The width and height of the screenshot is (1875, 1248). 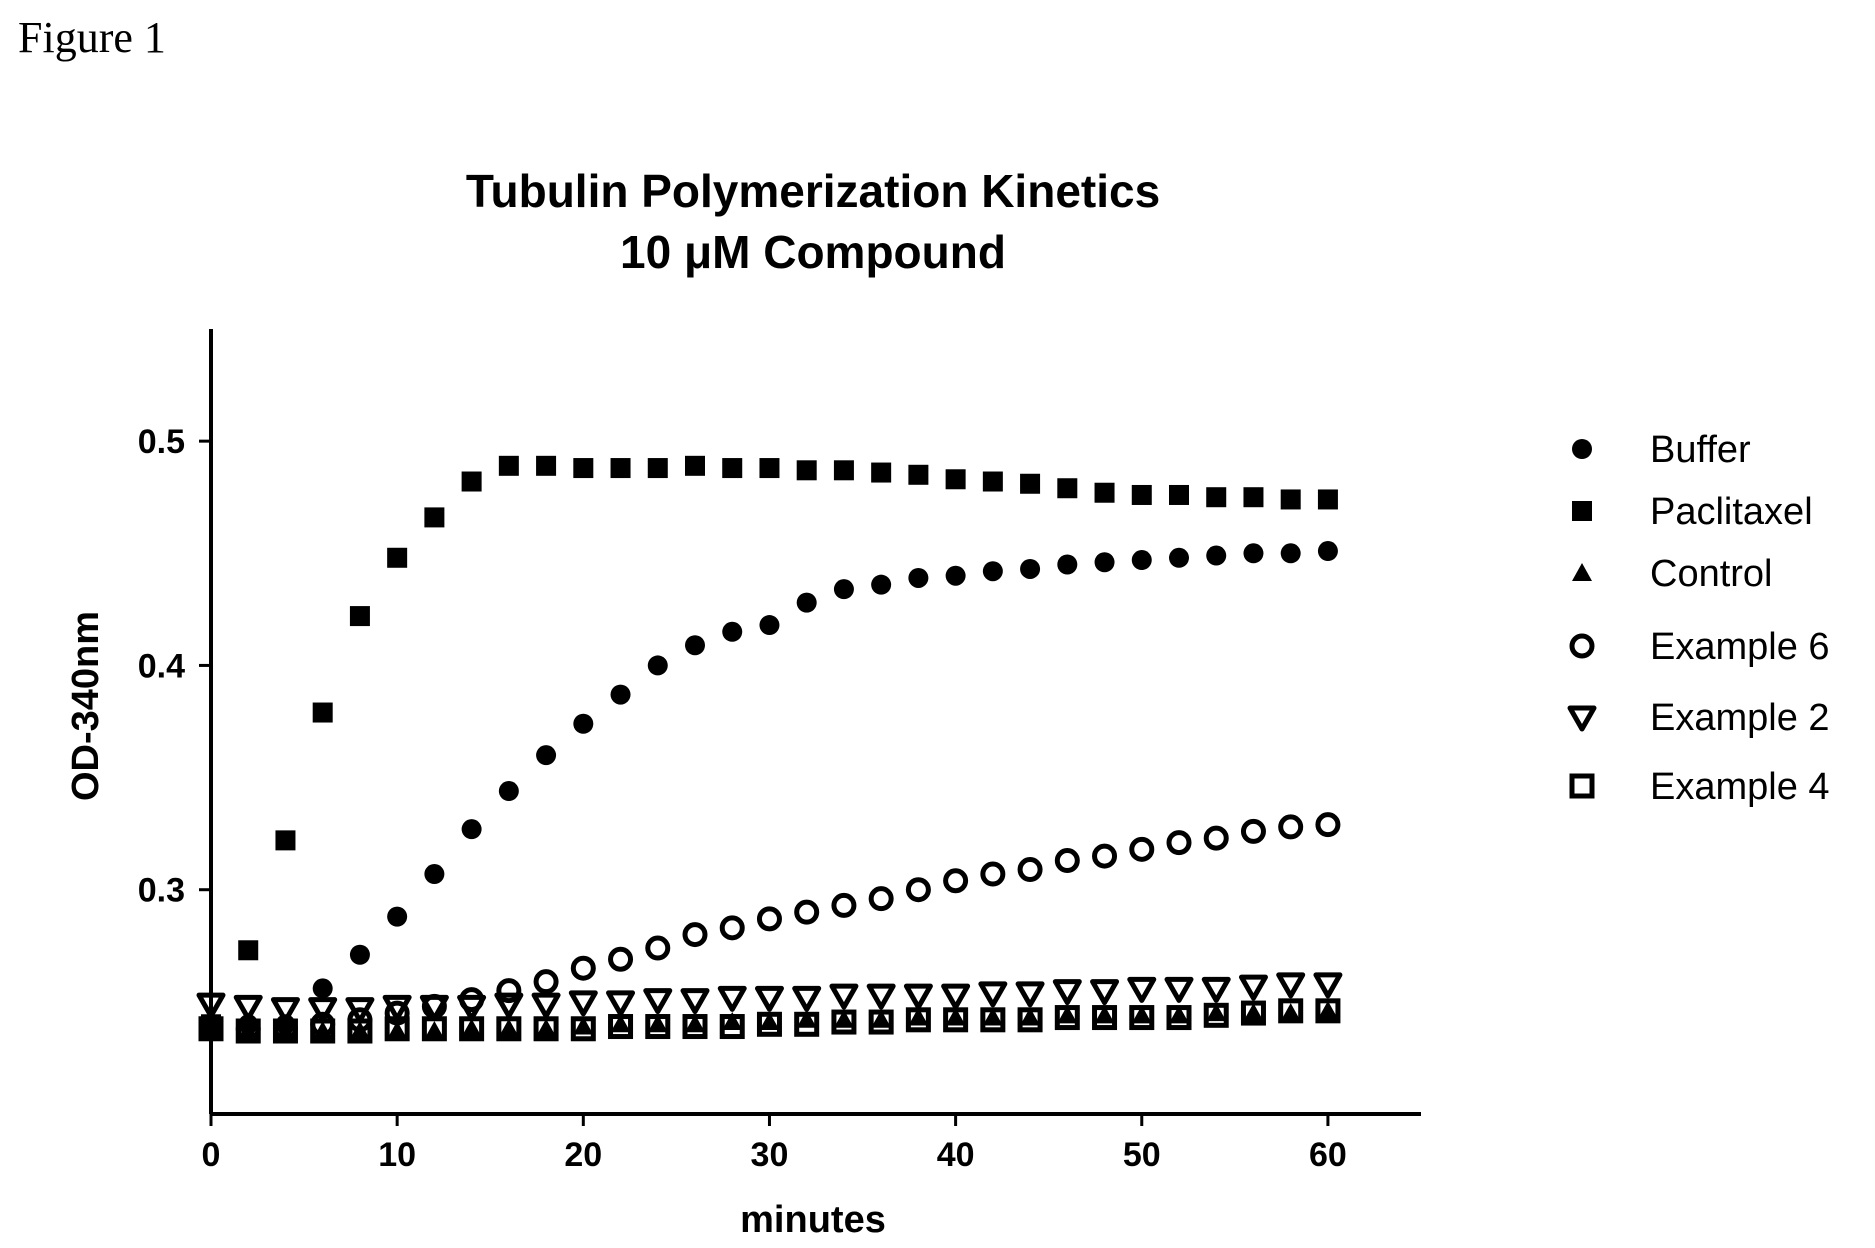 What do you see at coordinates (1582, 786) in the screenshot?
I see `legend-marker` at bounding box center [1582, 786].